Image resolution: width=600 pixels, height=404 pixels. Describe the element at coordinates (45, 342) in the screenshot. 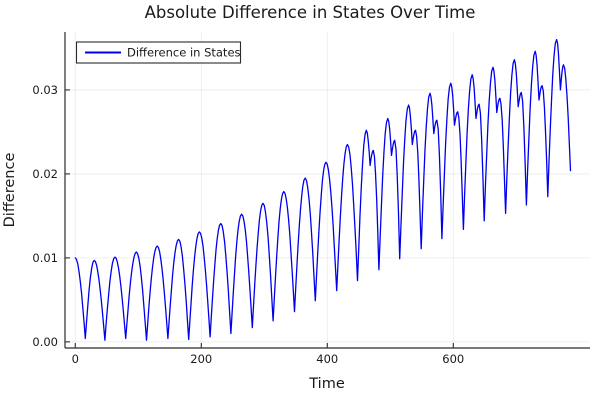

I see `y-tick-label: 0.00` at that location.